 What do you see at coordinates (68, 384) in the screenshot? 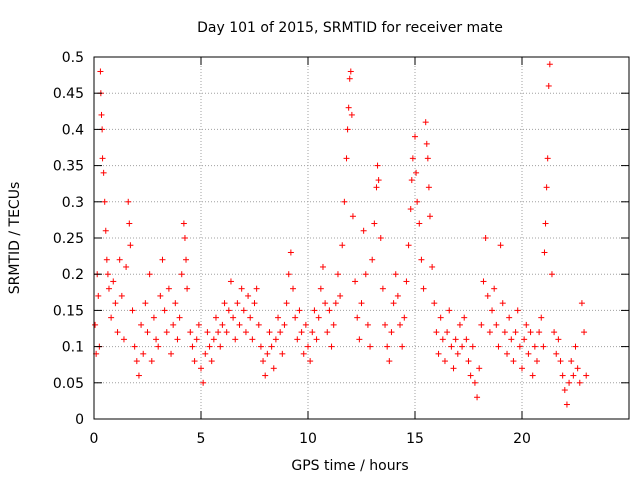
I see `y-tick-label: 0.05` at bounding box center [68, 384].